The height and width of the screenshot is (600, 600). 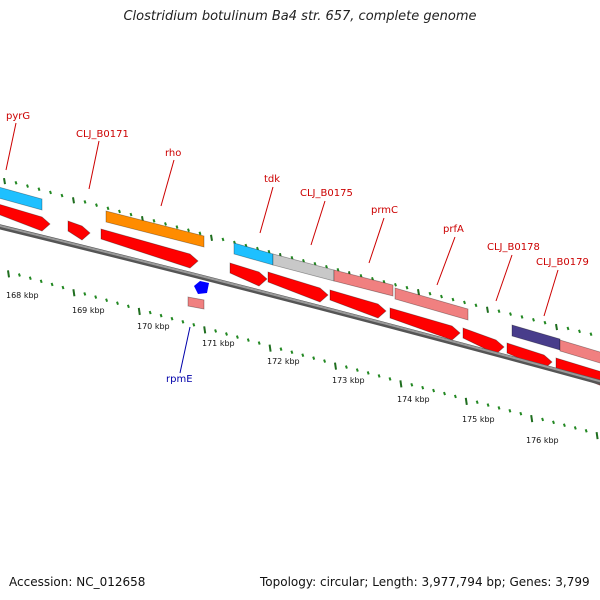 What do you see at coordinates (155, 229) in the screenshot?
I see `gene-box-rho` at bounding box center [155, 229].